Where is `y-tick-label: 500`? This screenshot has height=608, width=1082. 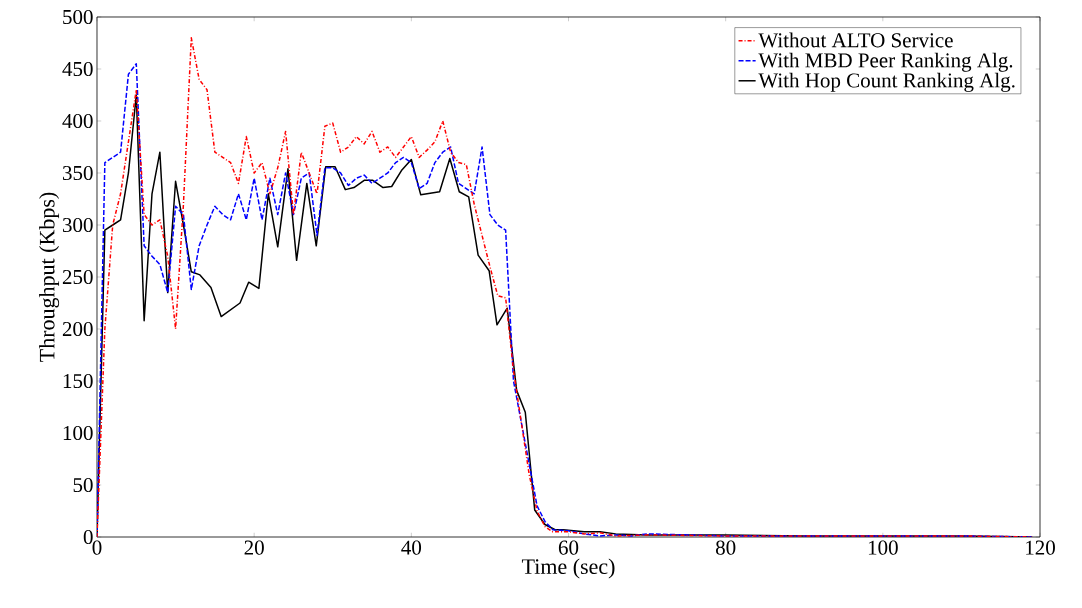 y-tick-label: 500 is located at coordinates (78, 17).